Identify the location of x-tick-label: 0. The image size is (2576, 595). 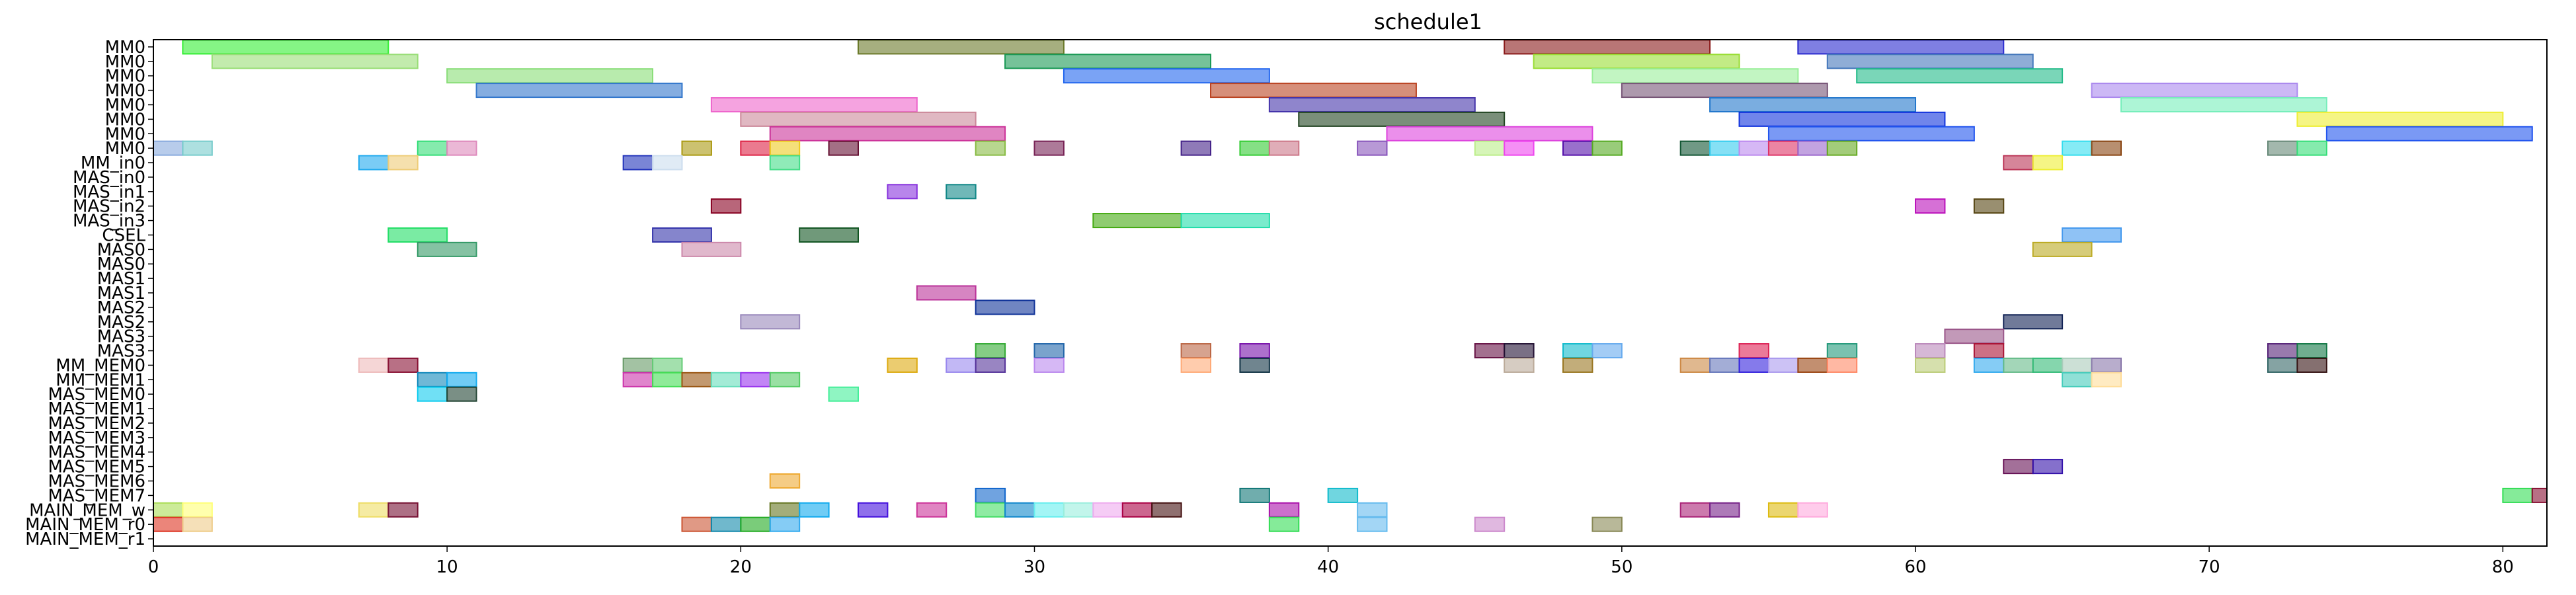
(154, 567).